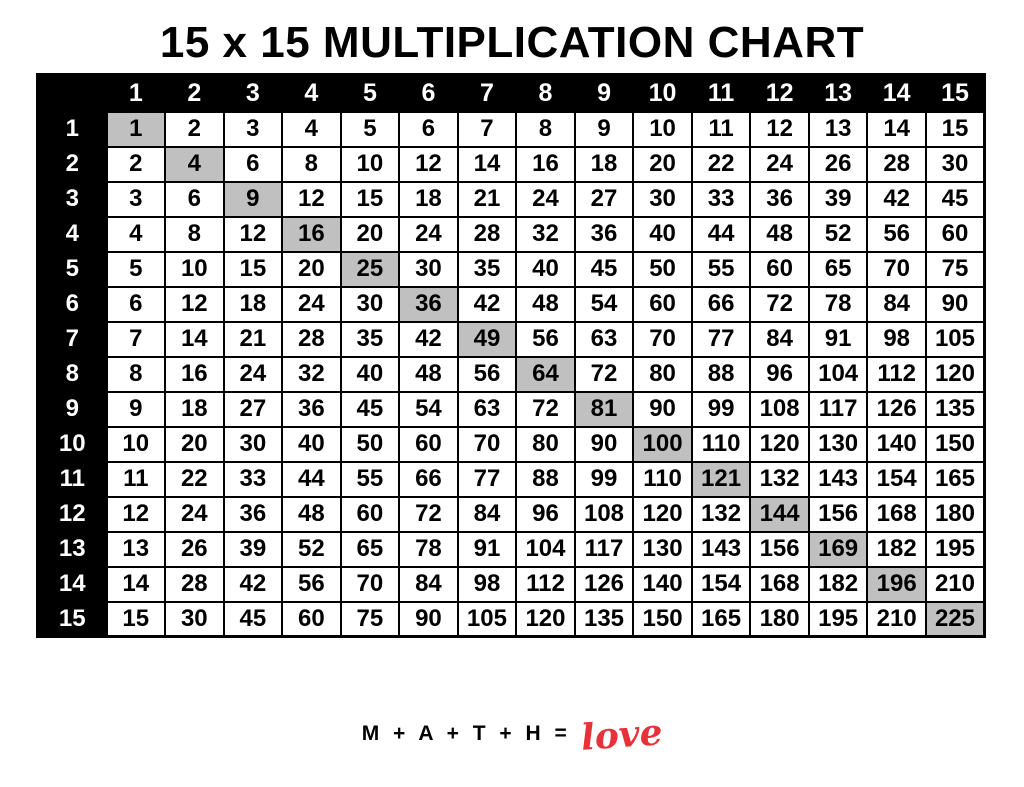 The width and height of the screenshot is (1024, 787). I want to click on table-row: 1 1 2 3 4 5 6 7 8 9 10 11 12 13 14 15, so click(511, 129).